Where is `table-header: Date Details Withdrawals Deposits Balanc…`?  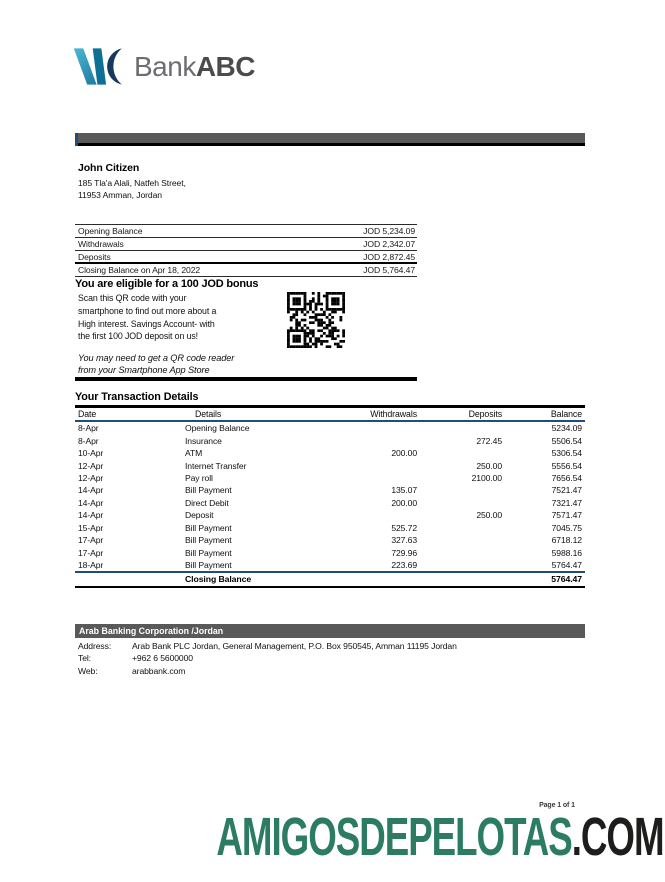
table-header: Date Details Withdrawals Deposits Balanc… is located at coordinates (330, 414).